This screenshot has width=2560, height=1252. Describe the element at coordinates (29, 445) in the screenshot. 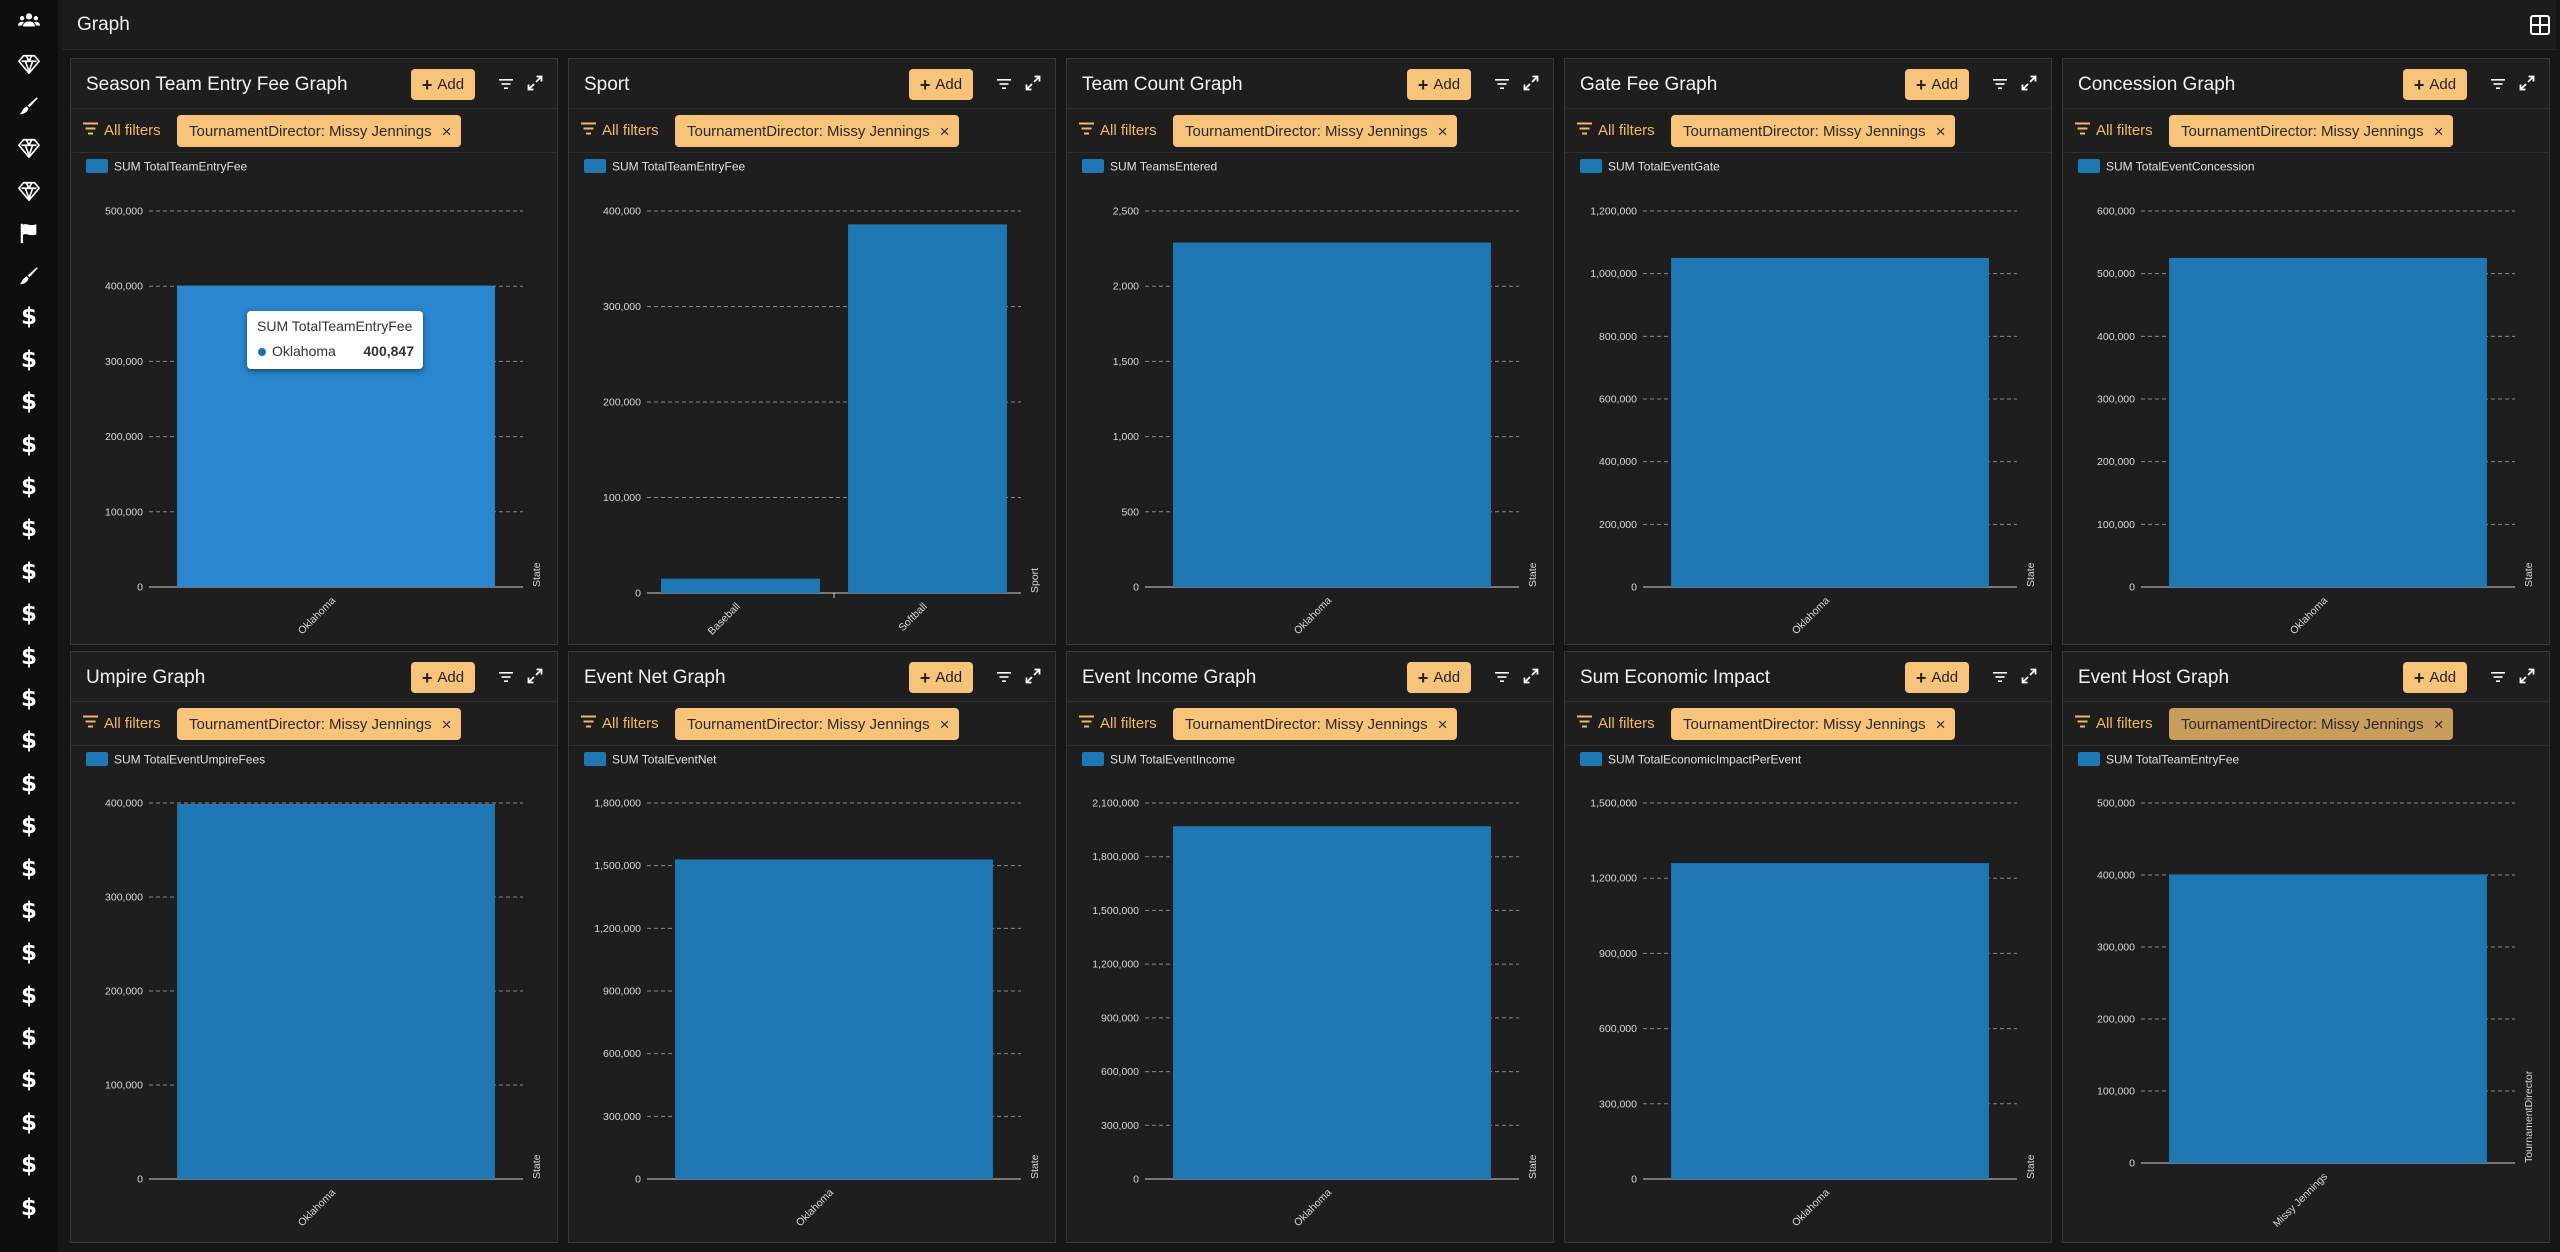

I see `sidebar-item-11: $` at that location.